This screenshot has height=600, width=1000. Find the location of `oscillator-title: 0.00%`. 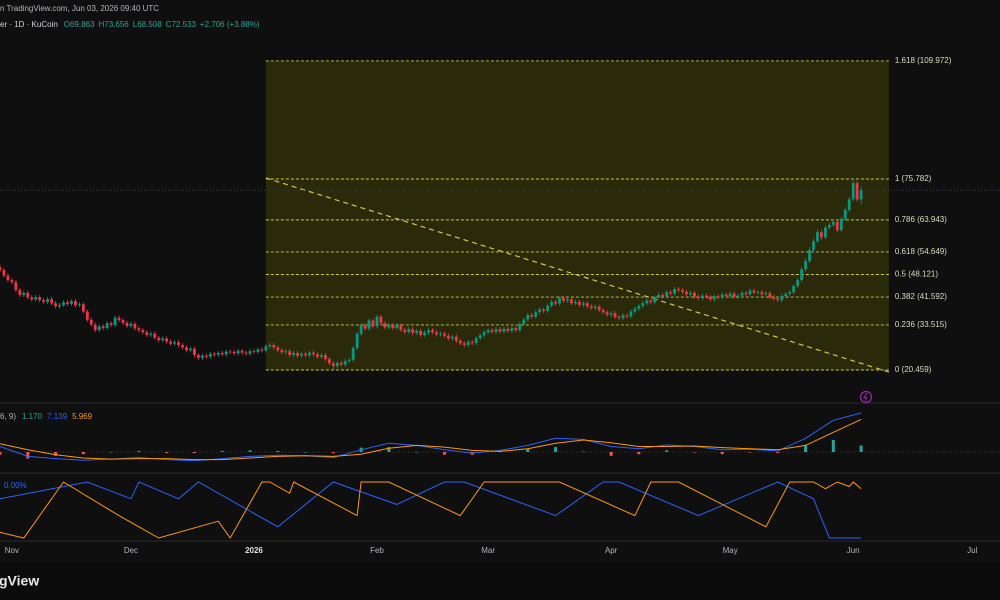

oscillator-title: 0.00% is located at coordinates (15, 485).